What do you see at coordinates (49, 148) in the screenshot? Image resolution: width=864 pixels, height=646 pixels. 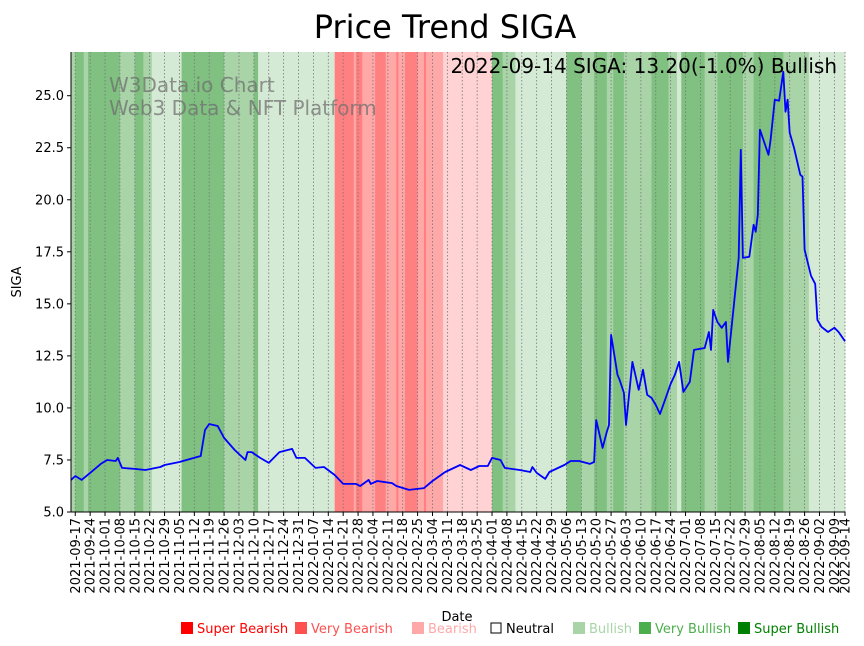 I see `y-tick-label: 22.5` at bounding box center [49, 148].